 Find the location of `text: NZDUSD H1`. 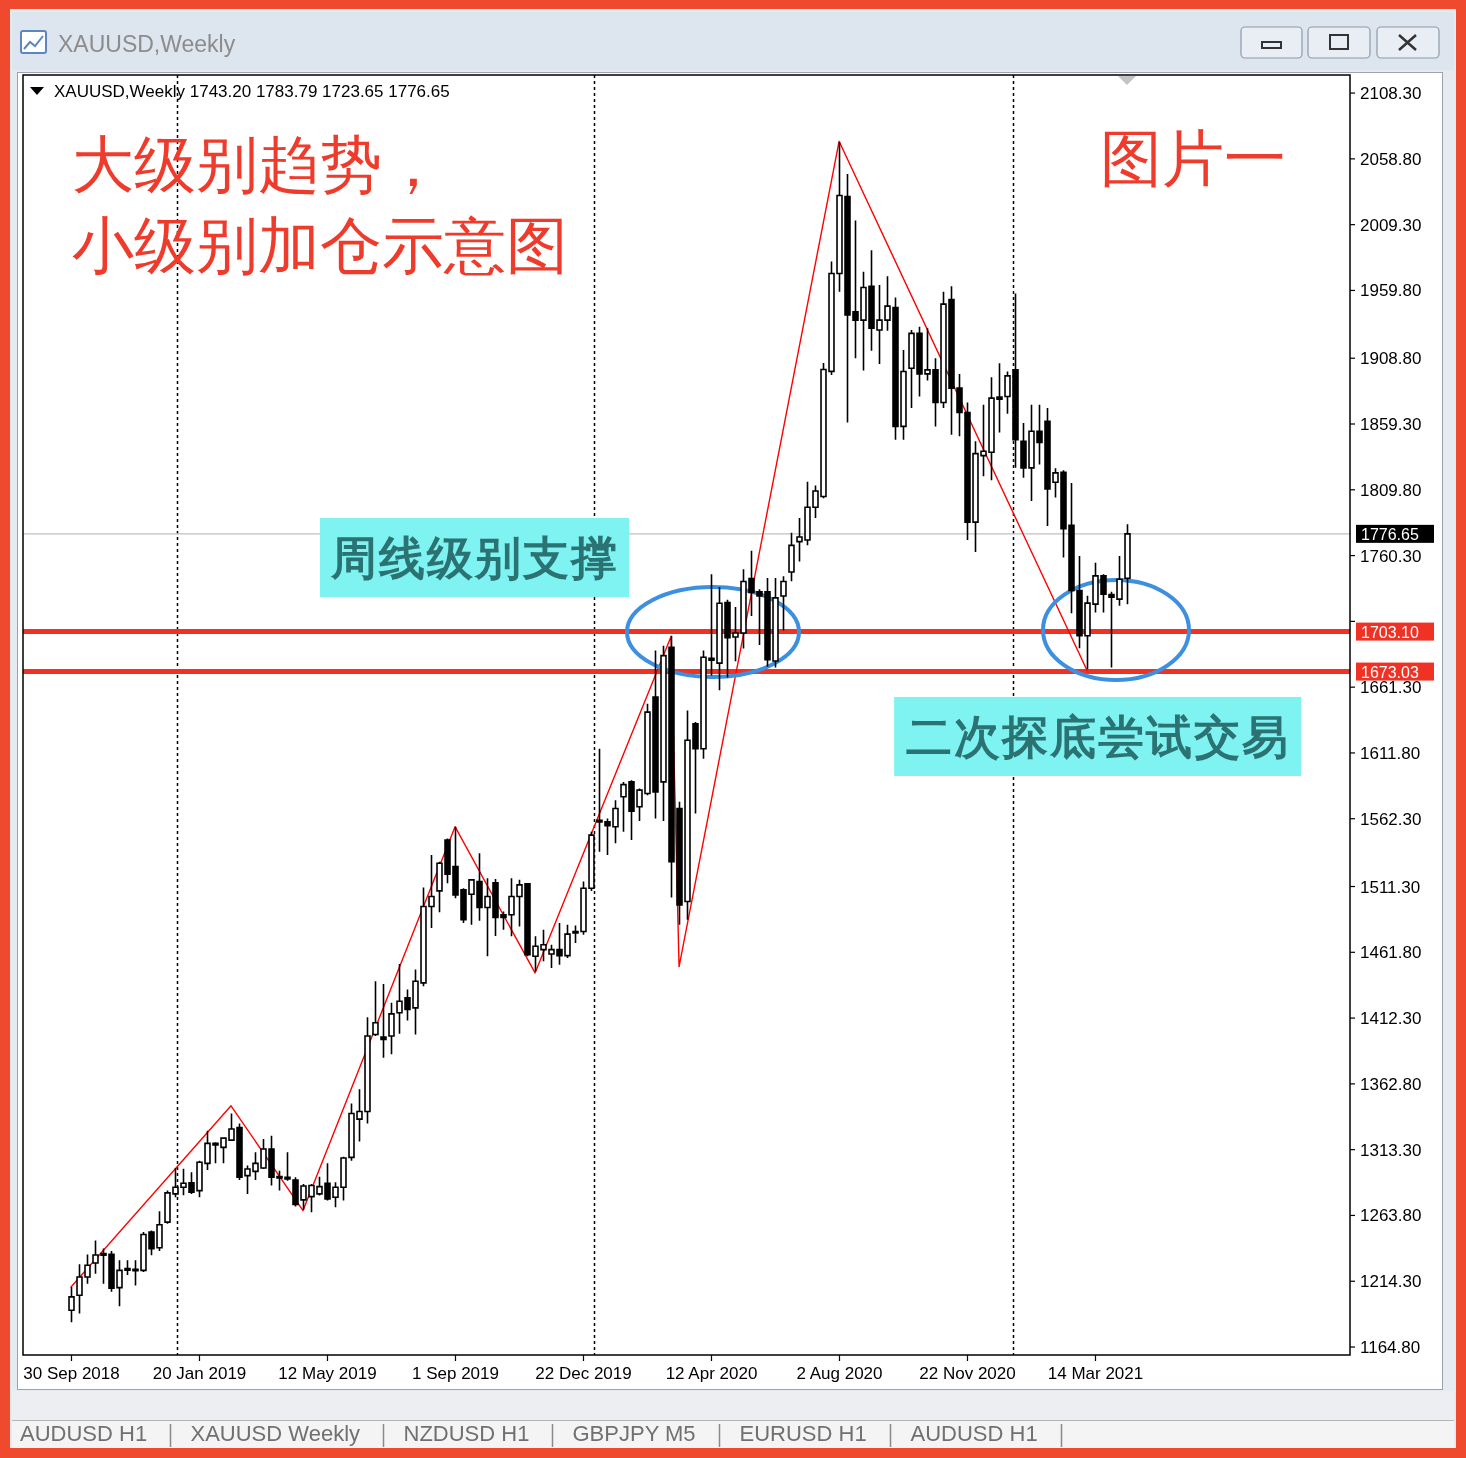

text: NZDUSD H1 is located at coordinates (466, 1433).